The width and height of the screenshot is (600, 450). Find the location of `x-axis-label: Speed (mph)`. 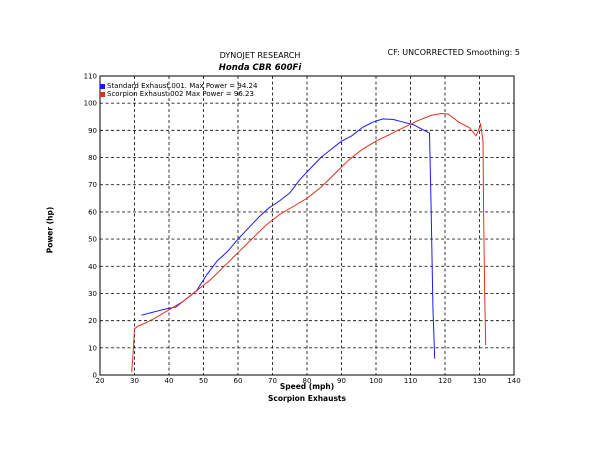

x-axis-label: Speed (mph) is located at coordinates (307, 386).